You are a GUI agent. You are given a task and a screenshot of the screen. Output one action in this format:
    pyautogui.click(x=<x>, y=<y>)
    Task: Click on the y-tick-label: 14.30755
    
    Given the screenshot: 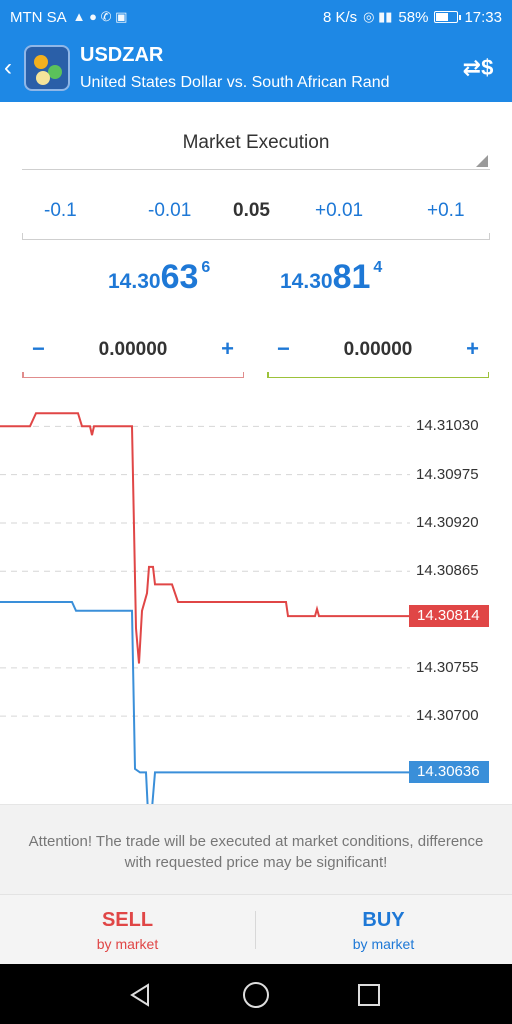 What is the action you would take?
    pyautogui.click(x=447, y=667)
    